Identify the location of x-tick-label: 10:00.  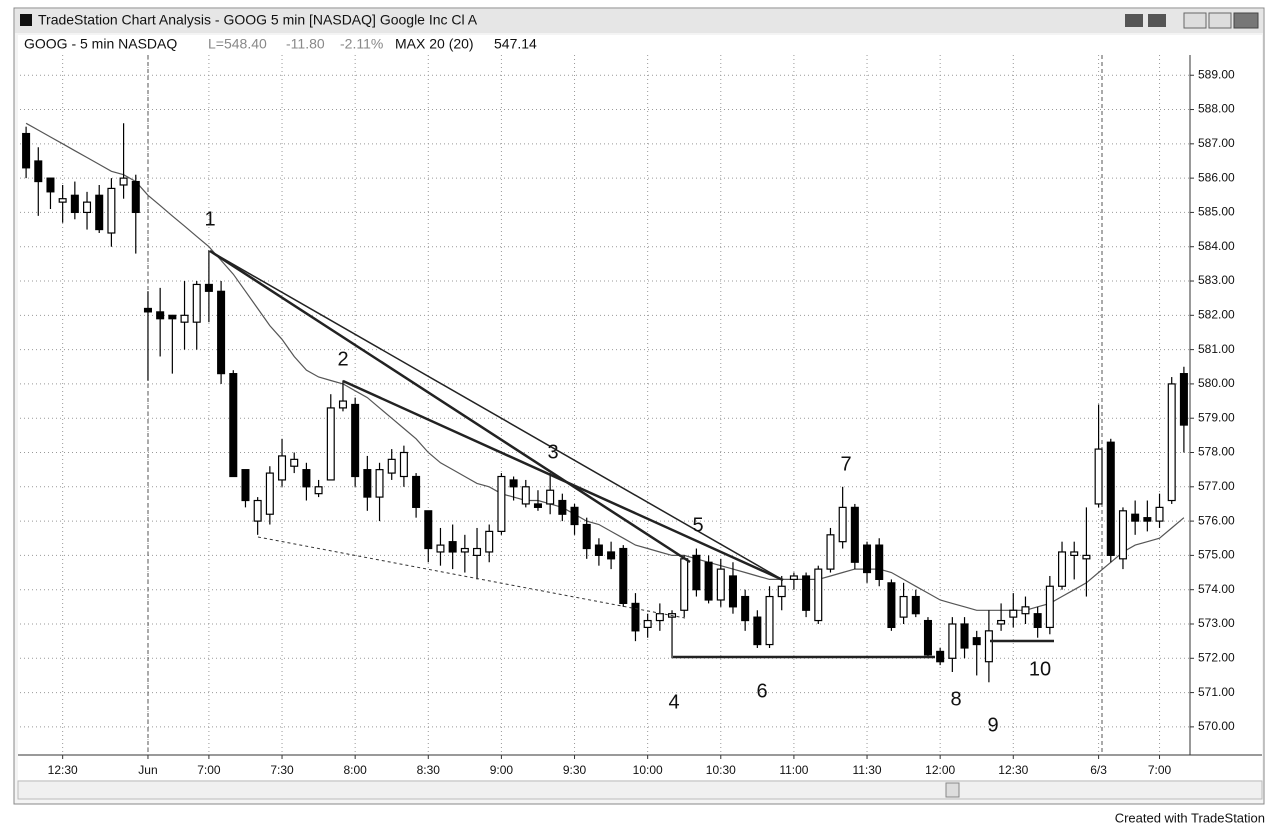
(648, 770).